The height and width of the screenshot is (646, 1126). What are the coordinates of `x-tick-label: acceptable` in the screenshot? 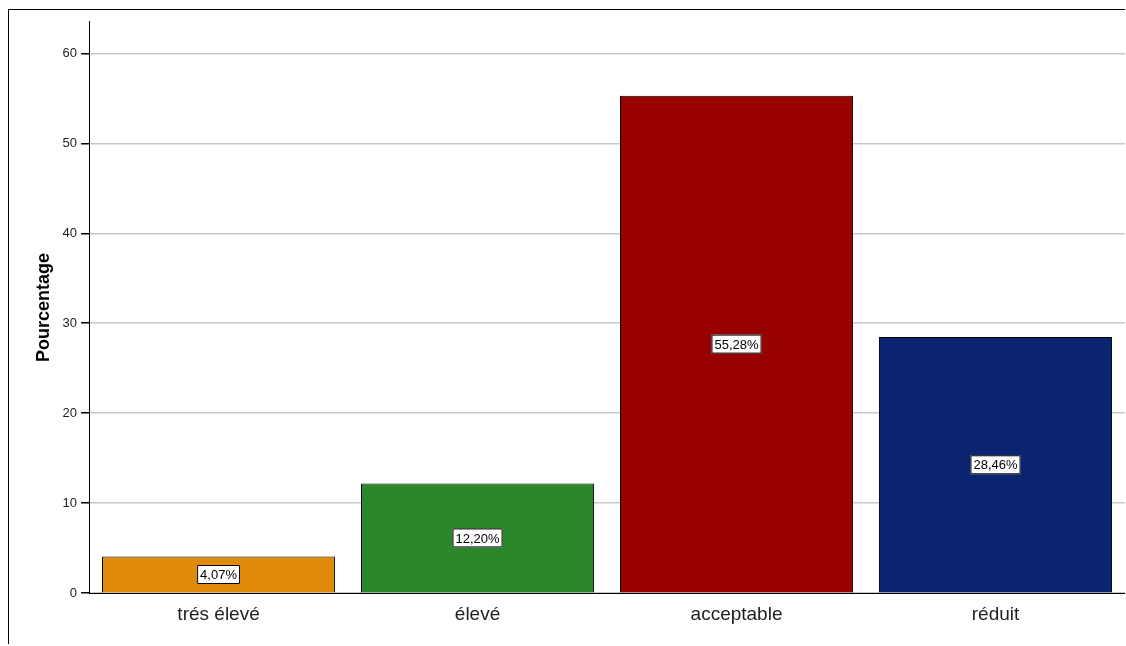 It's located at (736, 613).